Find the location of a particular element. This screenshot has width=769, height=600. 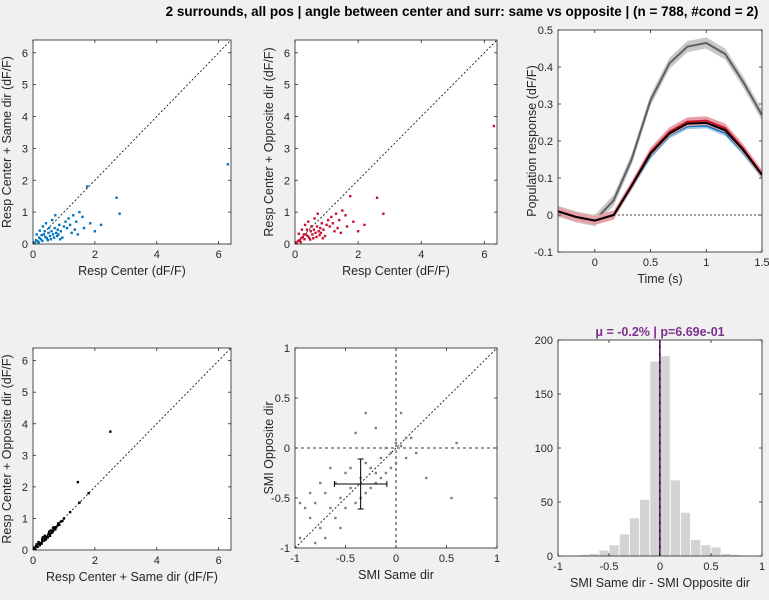

p2-xlabel: Resp Center (dF/F) is located at coordinates (396, 271).